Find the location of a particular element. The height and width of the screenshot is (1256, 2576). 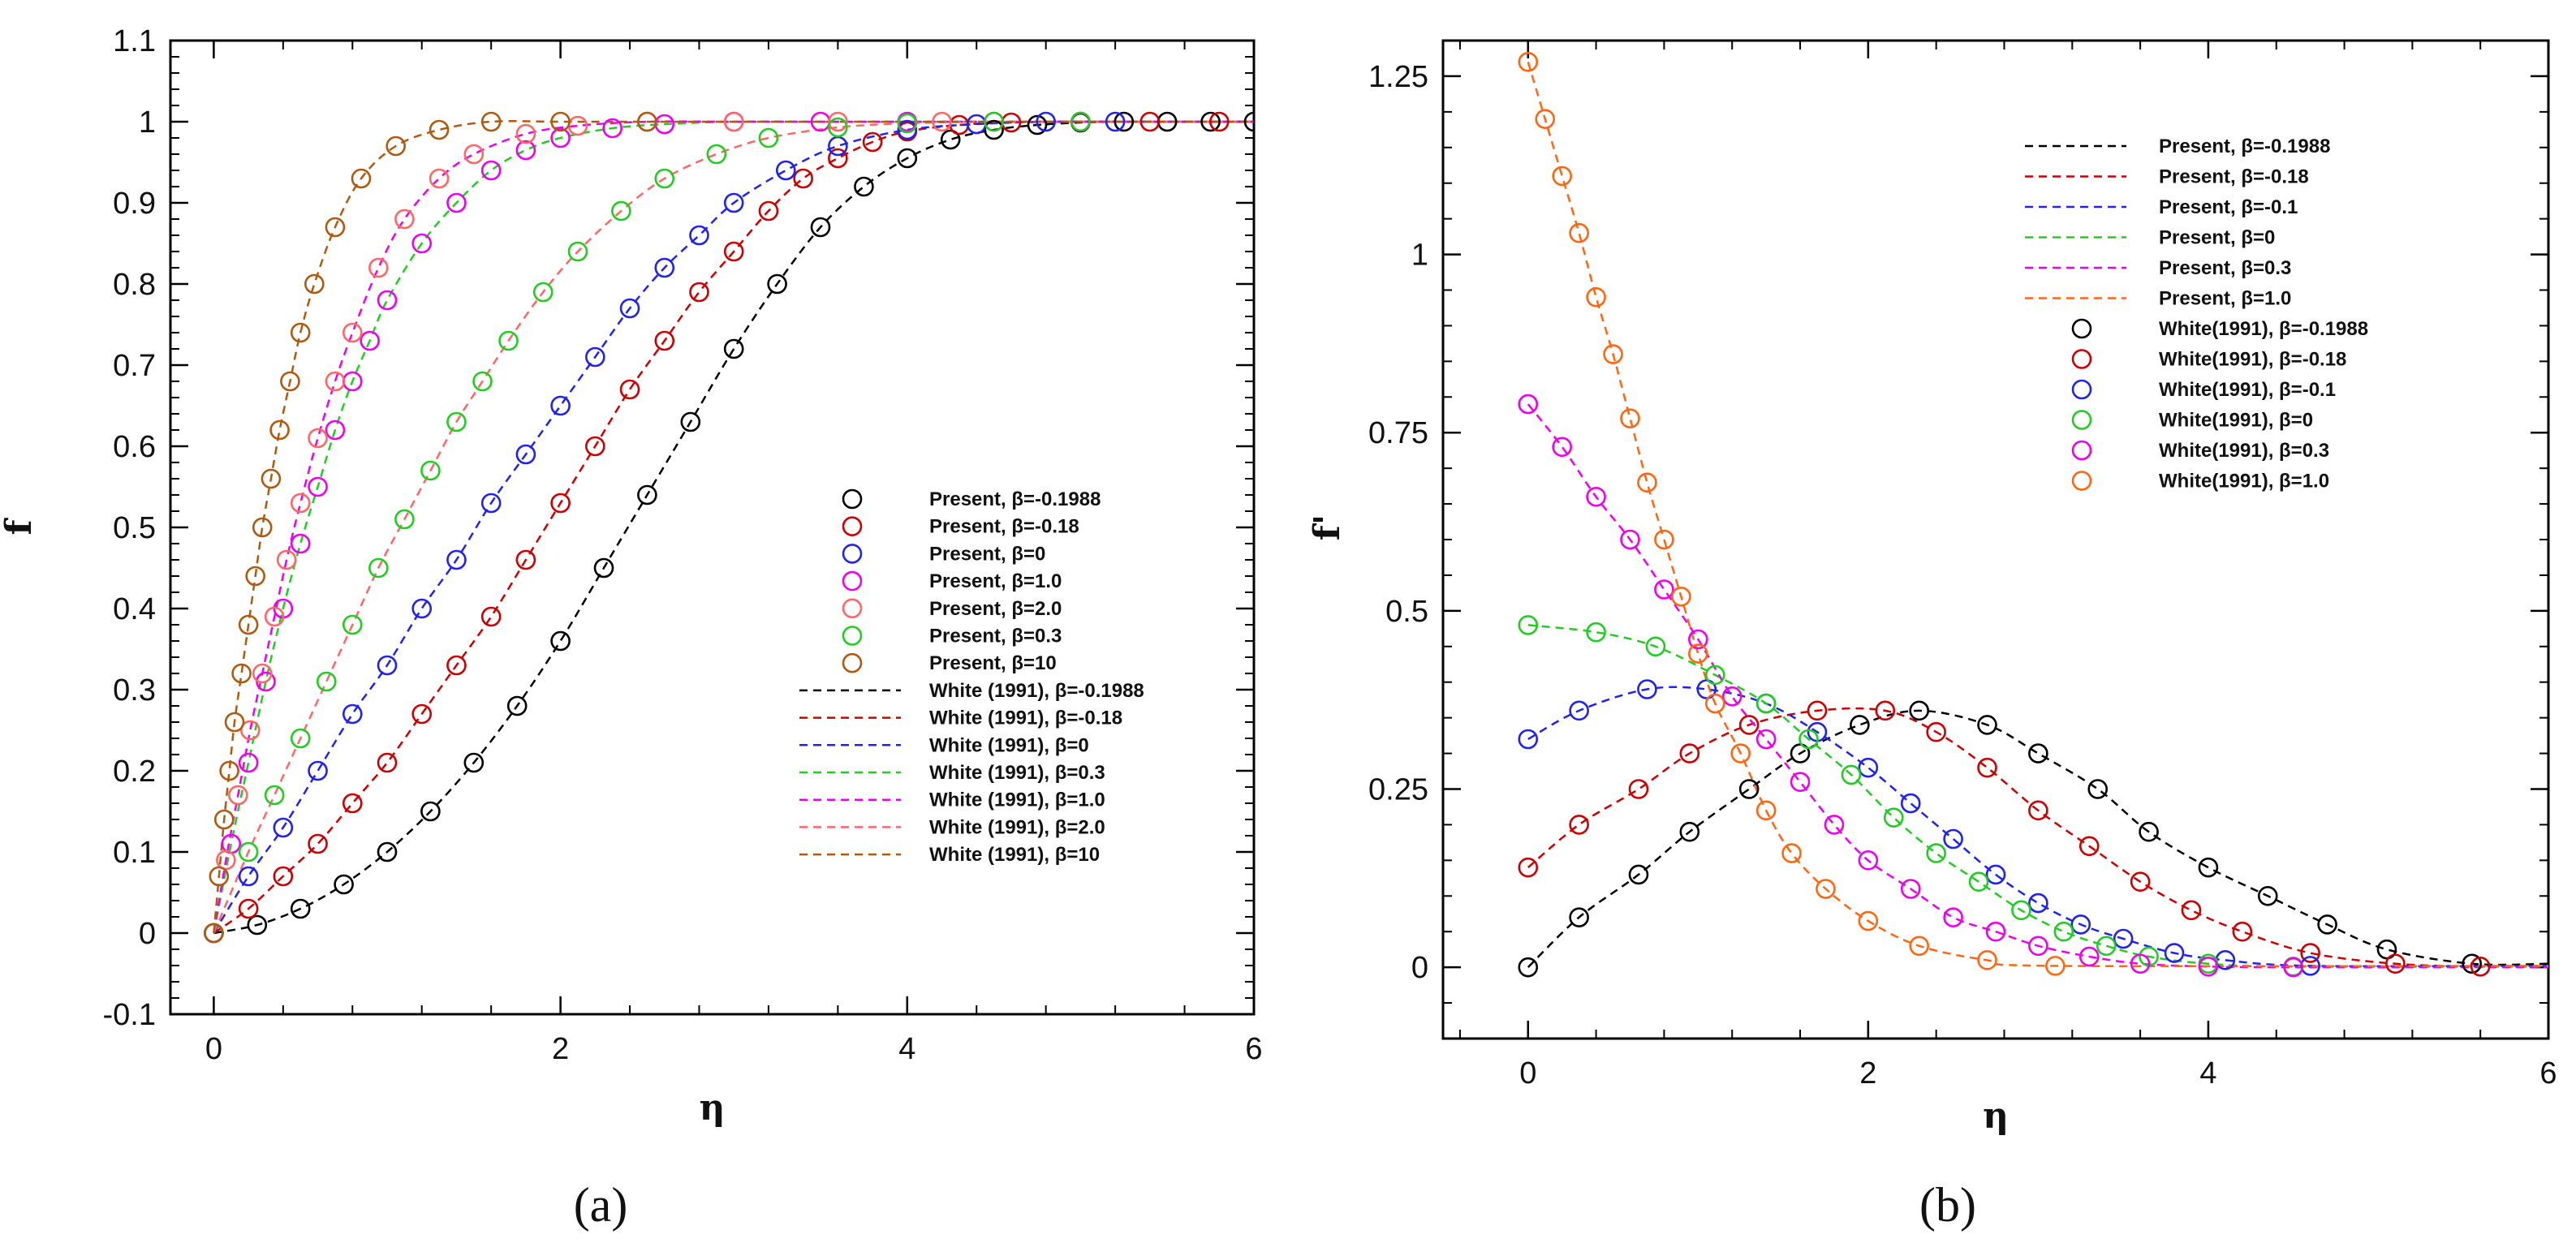

legend-label: White (1991), β=2.0 is located at coordinates (1017, 827).